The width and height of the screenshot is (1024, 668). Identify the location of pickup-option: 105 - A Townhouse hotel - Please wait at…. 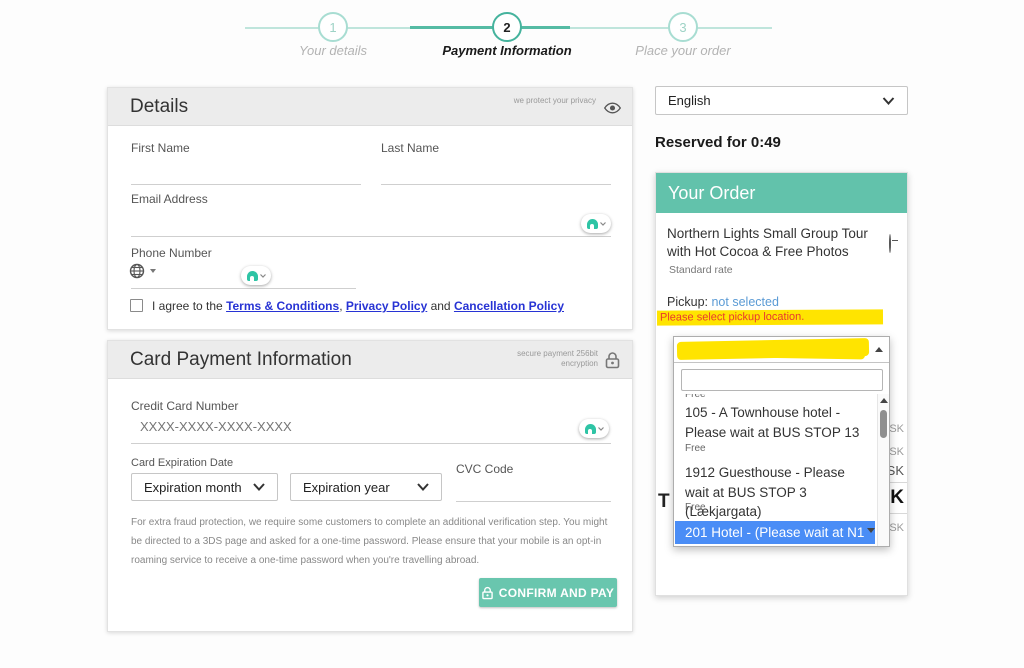
(772, 422).